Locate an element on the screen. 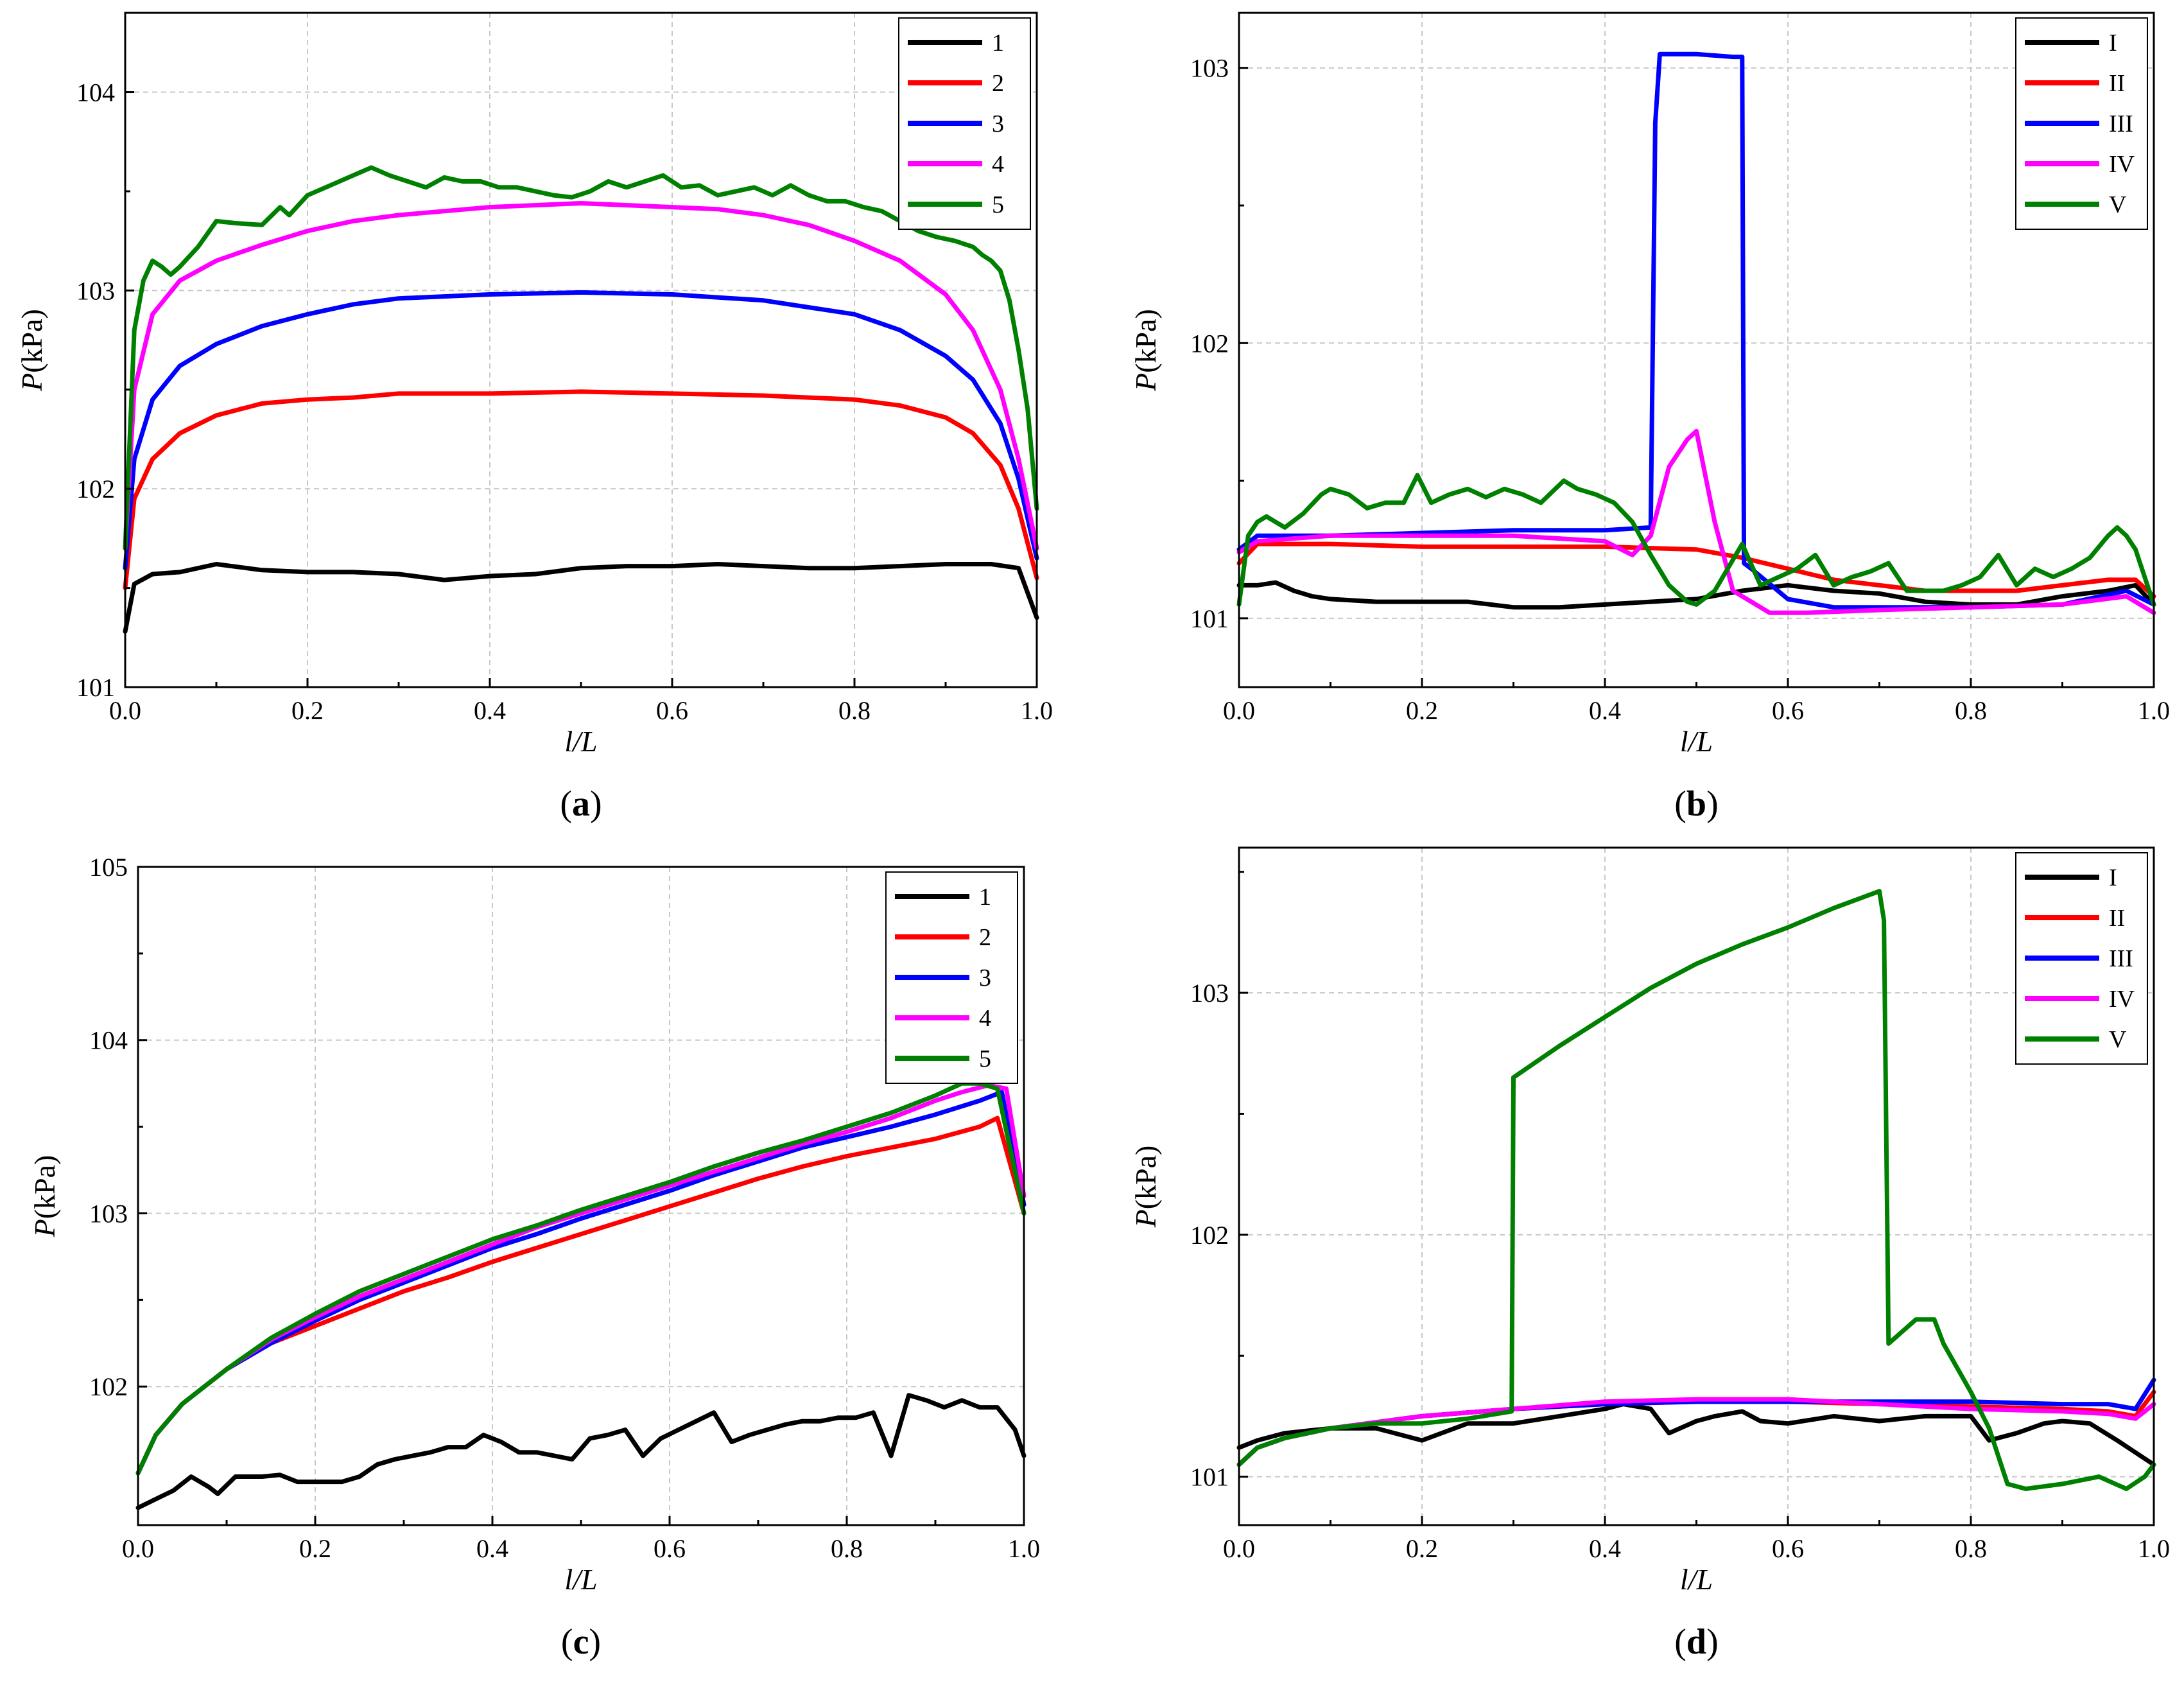  series-line-IV is located at coordinates (1696, 521).